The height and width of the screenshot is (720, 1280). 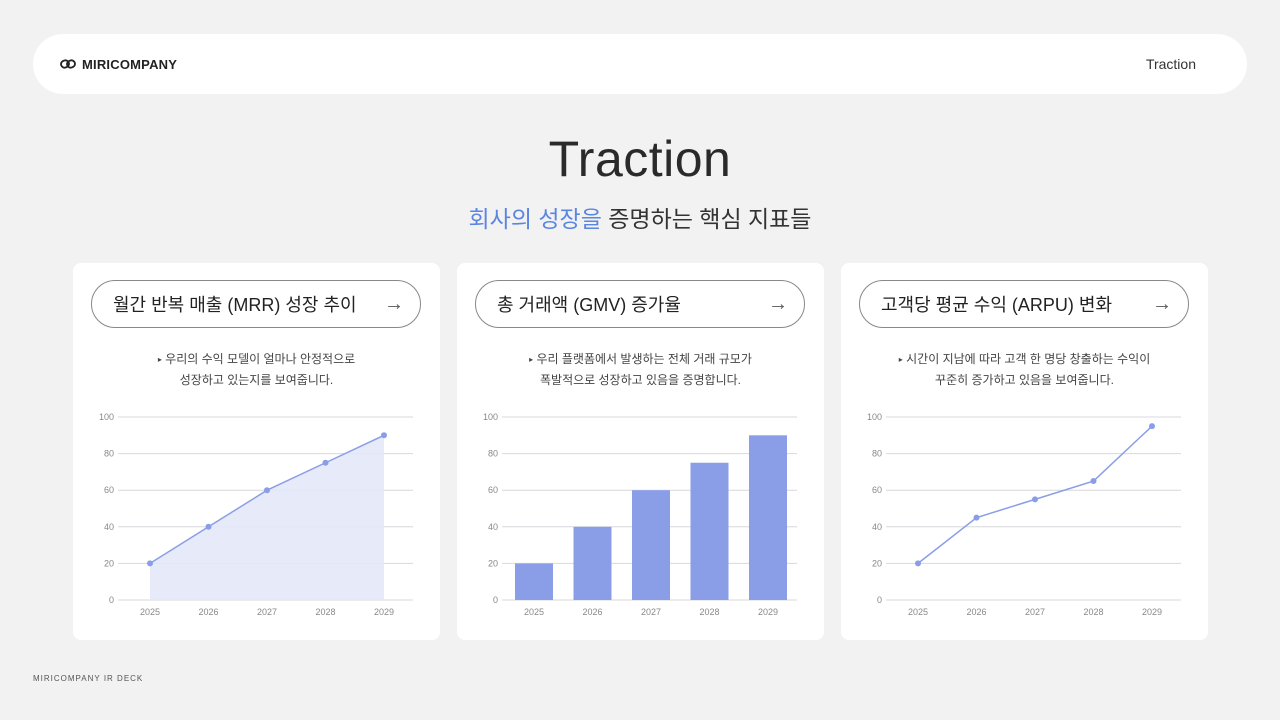 I want to click on desc-line: 우리 플랫폼에서 발생하는 전체 거래 규모가, so click(x=644, y=359).